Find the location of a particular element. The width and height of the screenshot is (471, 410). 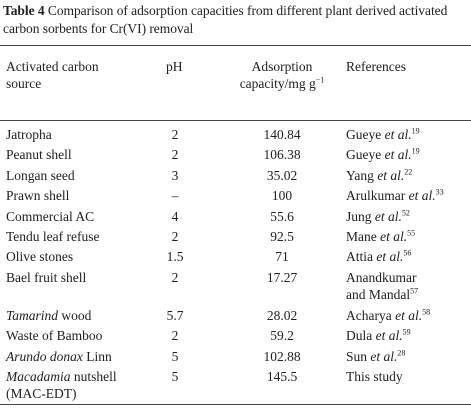

cell-capacity: 55.6 is located at coordinates (282, 216).